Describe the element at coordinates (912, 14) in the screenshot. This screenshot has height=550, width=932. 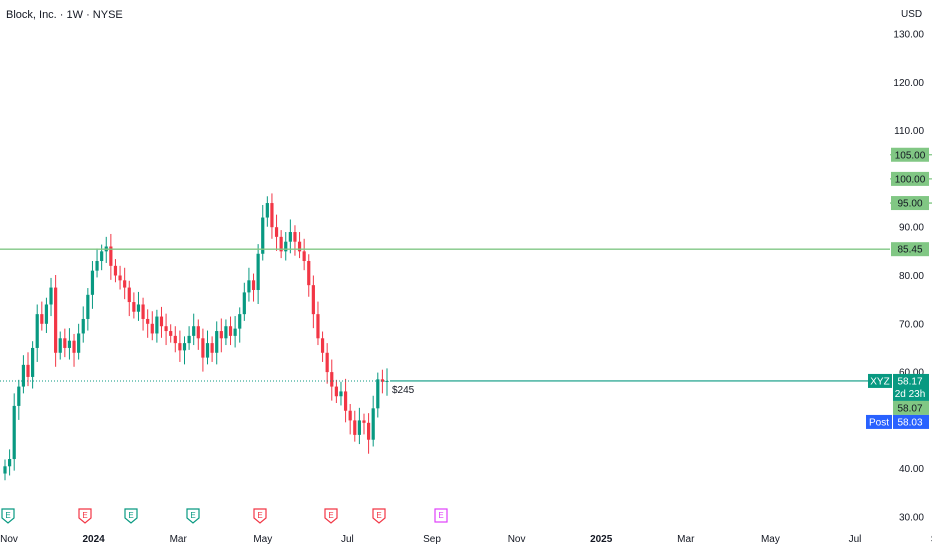
I see `currency-label: USD` at that location.